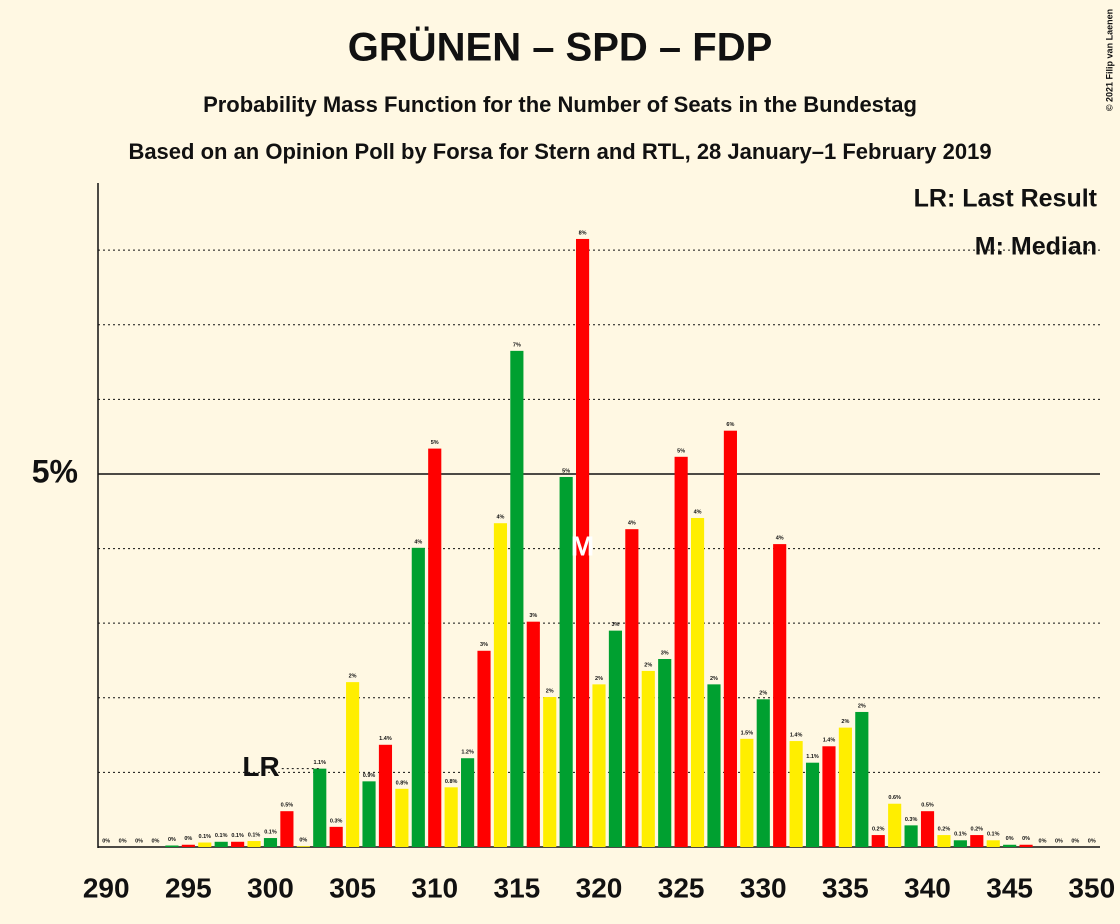  Describe the element at coordinates (583, 233) in the screenshot. I see `value-label: 8%` at that location.